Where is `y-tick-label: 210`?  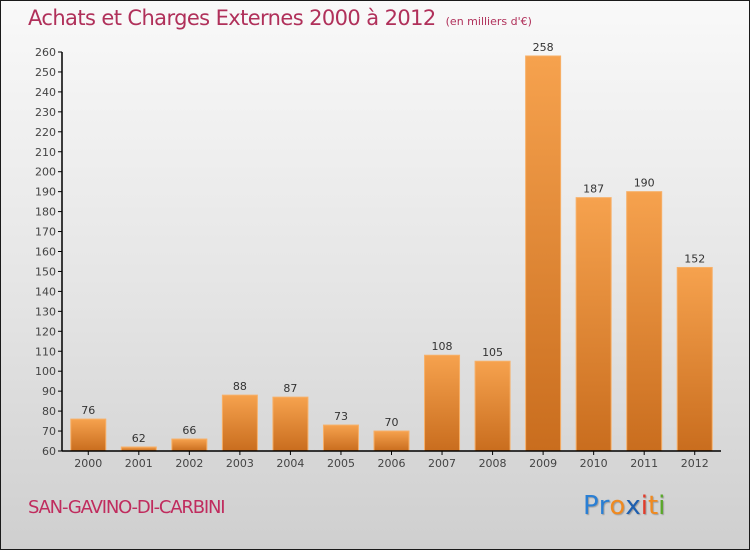
y-tick-label: 210 is located at coordinates (45, 152).